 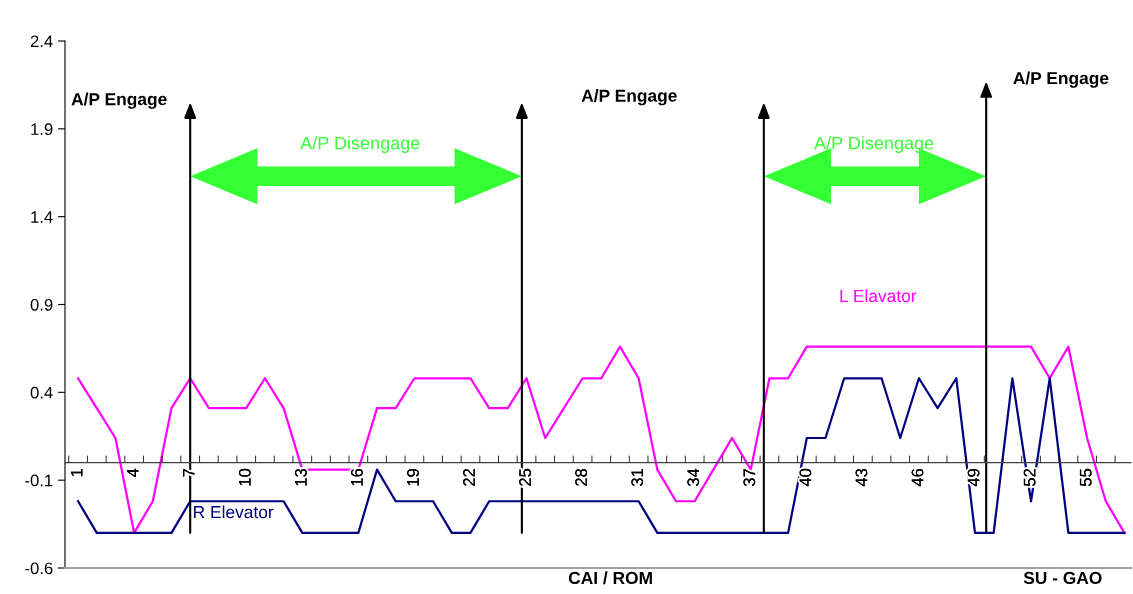 I want to click on x-tick-label: 52, so click(x=1029, y=477).